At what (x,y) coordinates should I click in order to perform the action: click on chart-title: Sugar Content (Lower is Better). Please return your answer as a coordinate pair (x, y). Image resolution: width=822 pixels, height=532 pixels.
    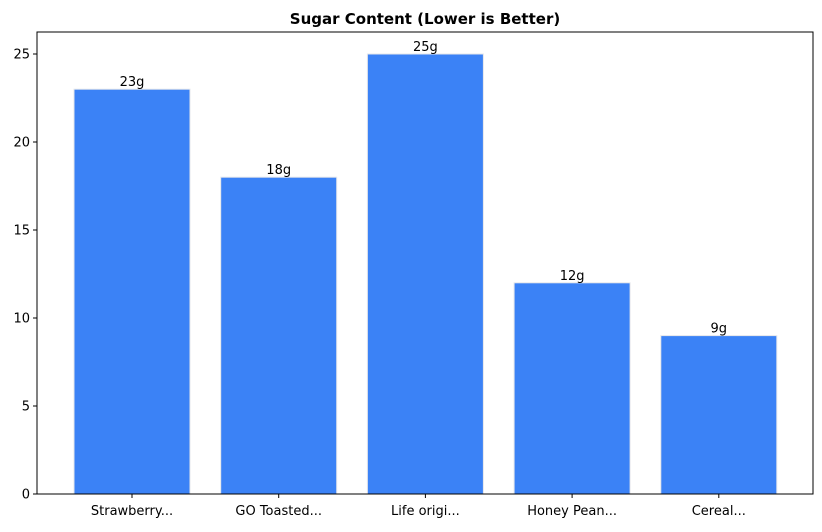
    Looking at the image, I should click on (425, 19).